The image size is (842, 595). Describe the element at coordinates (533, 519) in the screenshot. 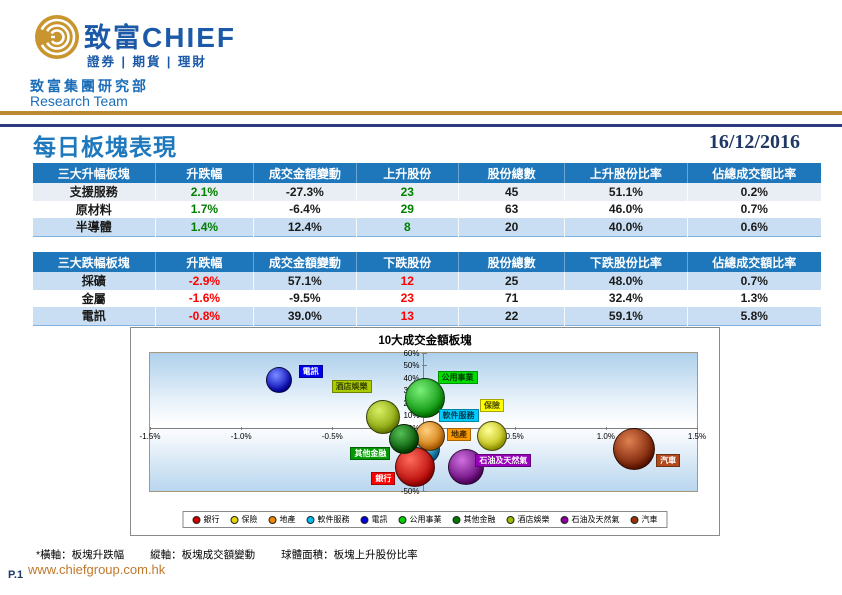

I see `legend-label: 酒店娛樂` at that location.